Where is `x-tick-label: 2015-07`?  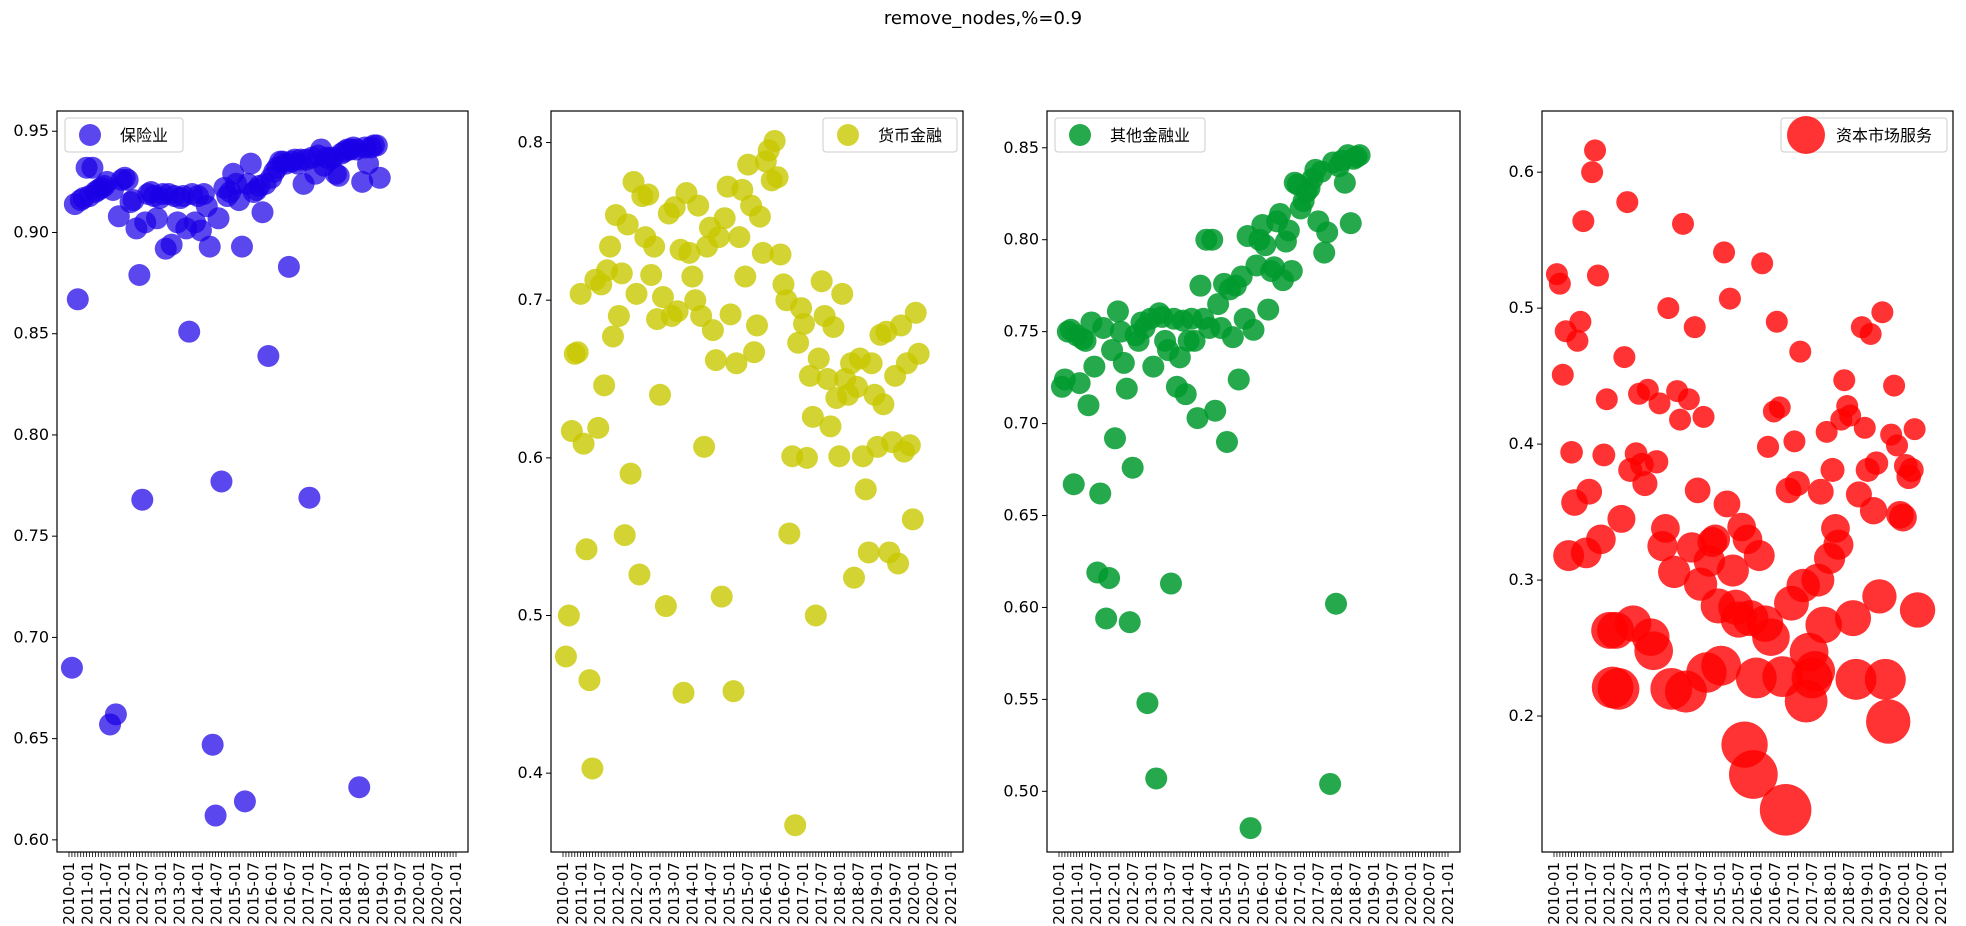 x-tick-label: 2015-07 is located at coordinates (748, 893).